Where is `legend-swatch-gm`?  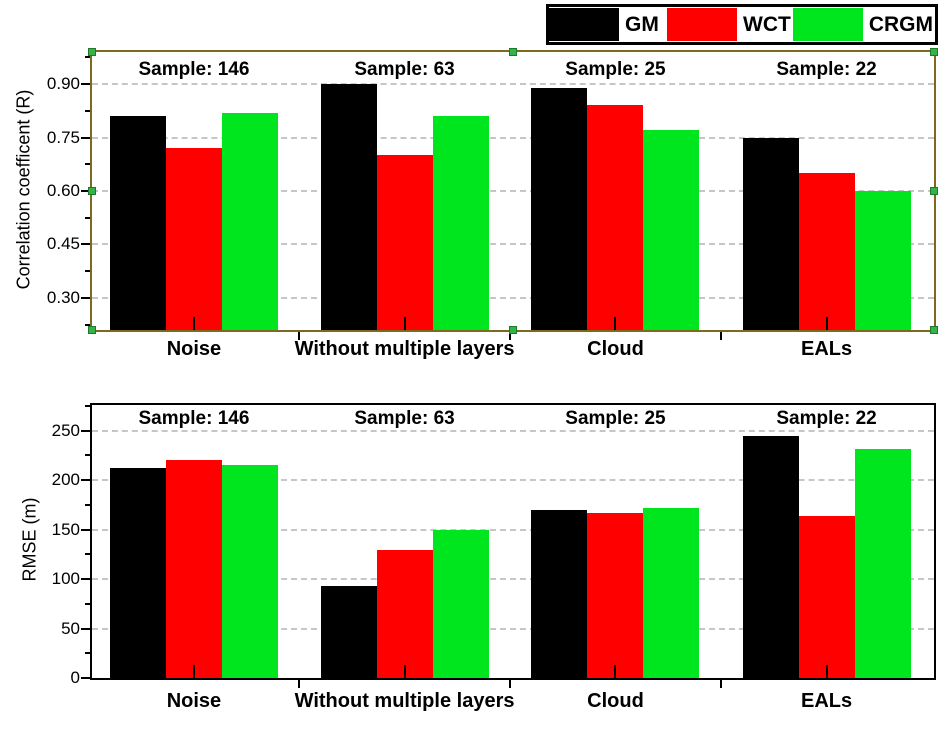 legend-swatch-gm is located at coordinates (584, 24).